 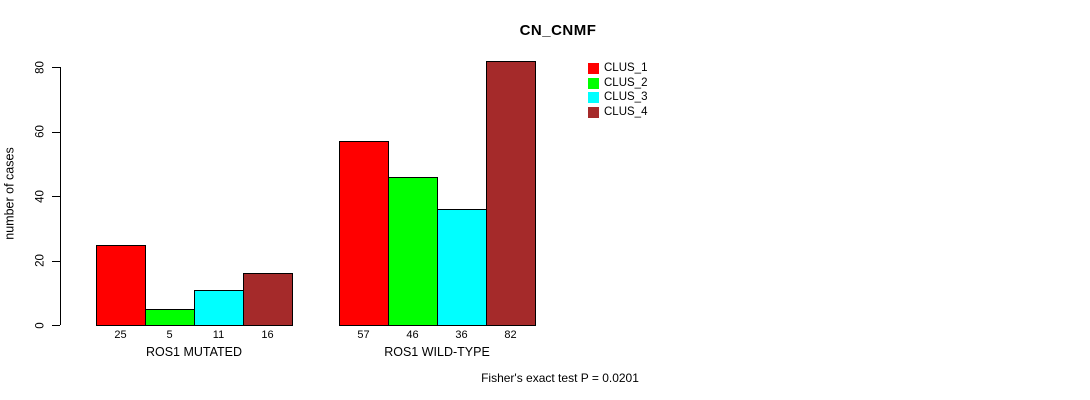 What do you see at coordinates (267, 335) in the screenshot?
I see `bar-value-label: 16` at bounding box center [267, 335].